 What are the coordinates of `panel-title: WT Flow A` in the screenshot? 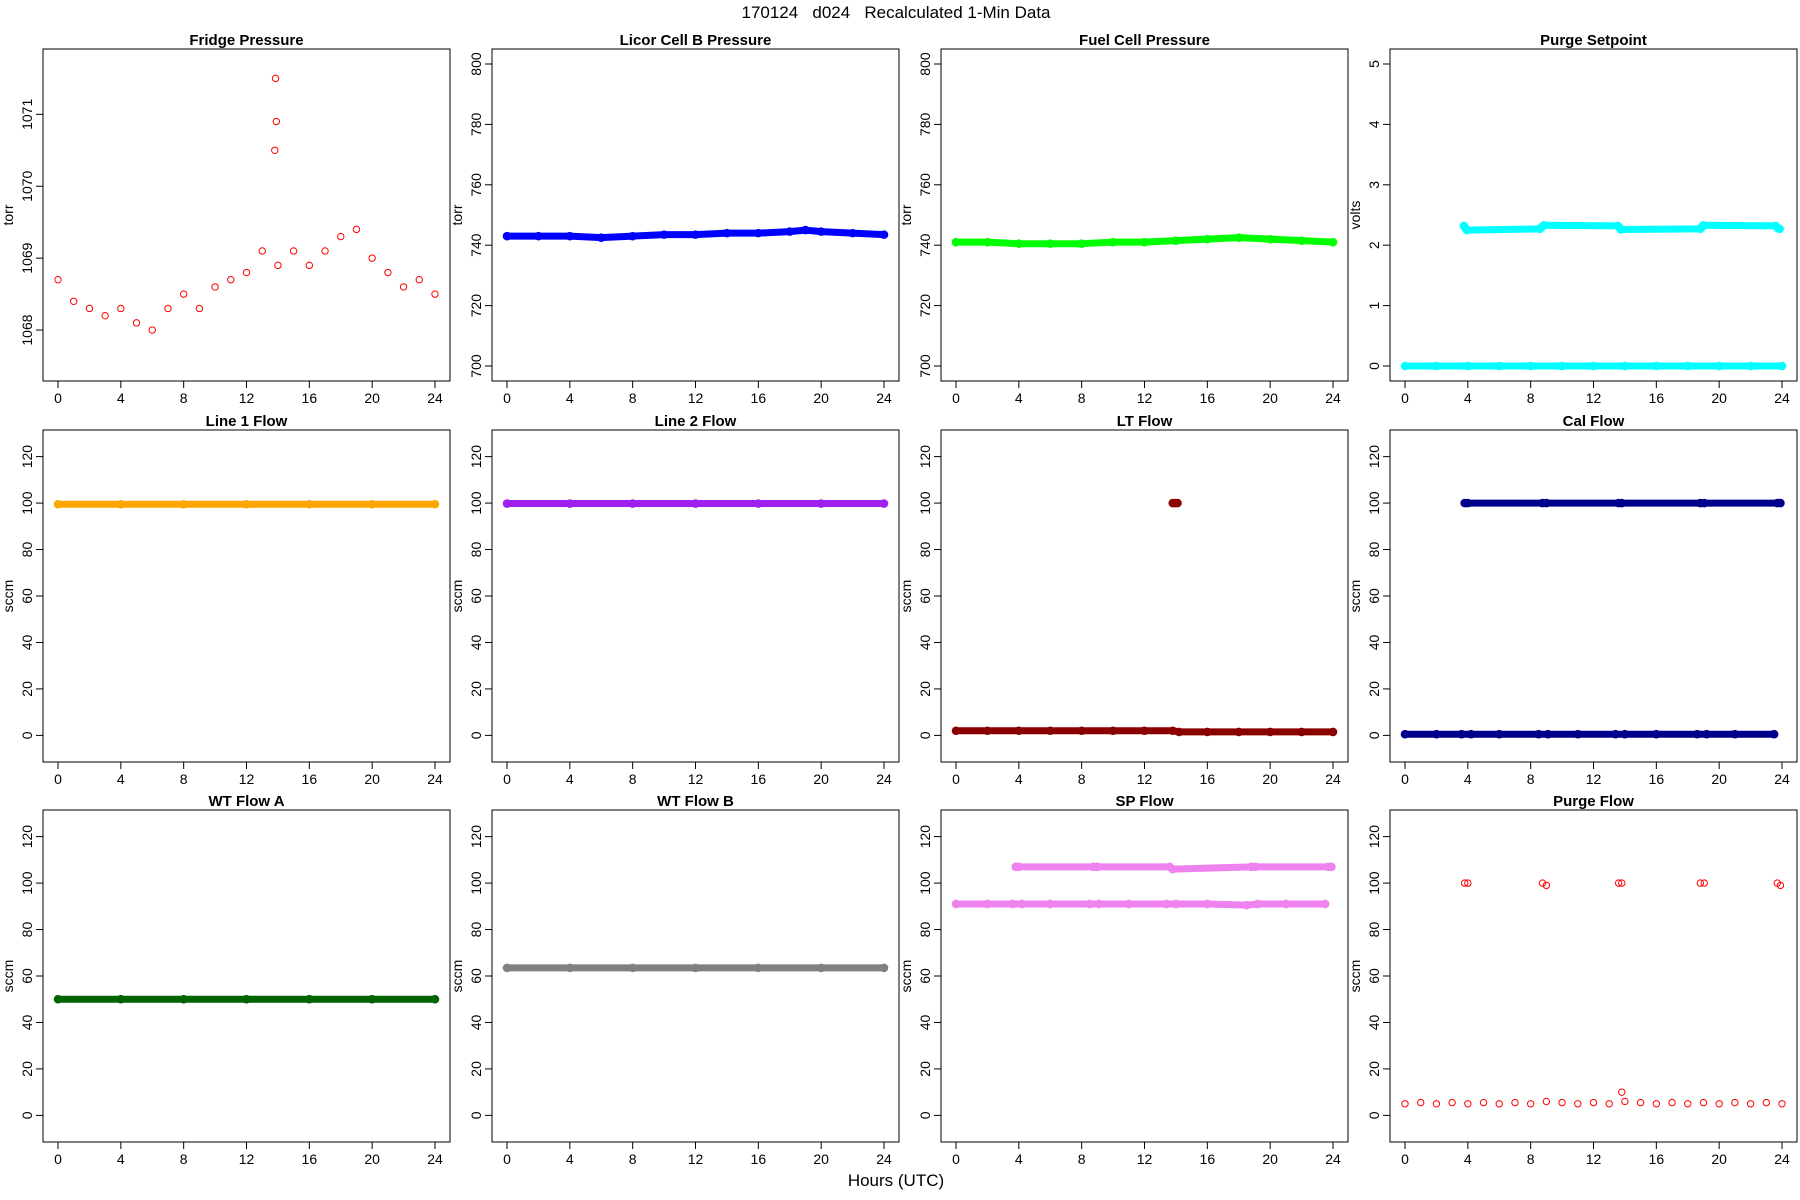 It's located at (246, 801).